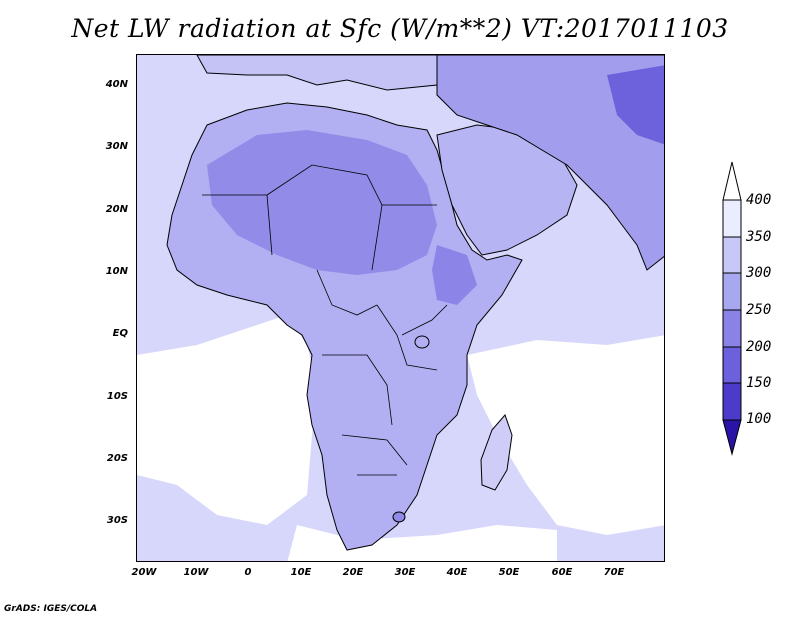 Image resolution: width=800 pixels, height=618 pixels. What do you see at coordinates (759, 310) in the screenshot?
I see `colorbar-label-250: 250` at bounding box center [759, 310].